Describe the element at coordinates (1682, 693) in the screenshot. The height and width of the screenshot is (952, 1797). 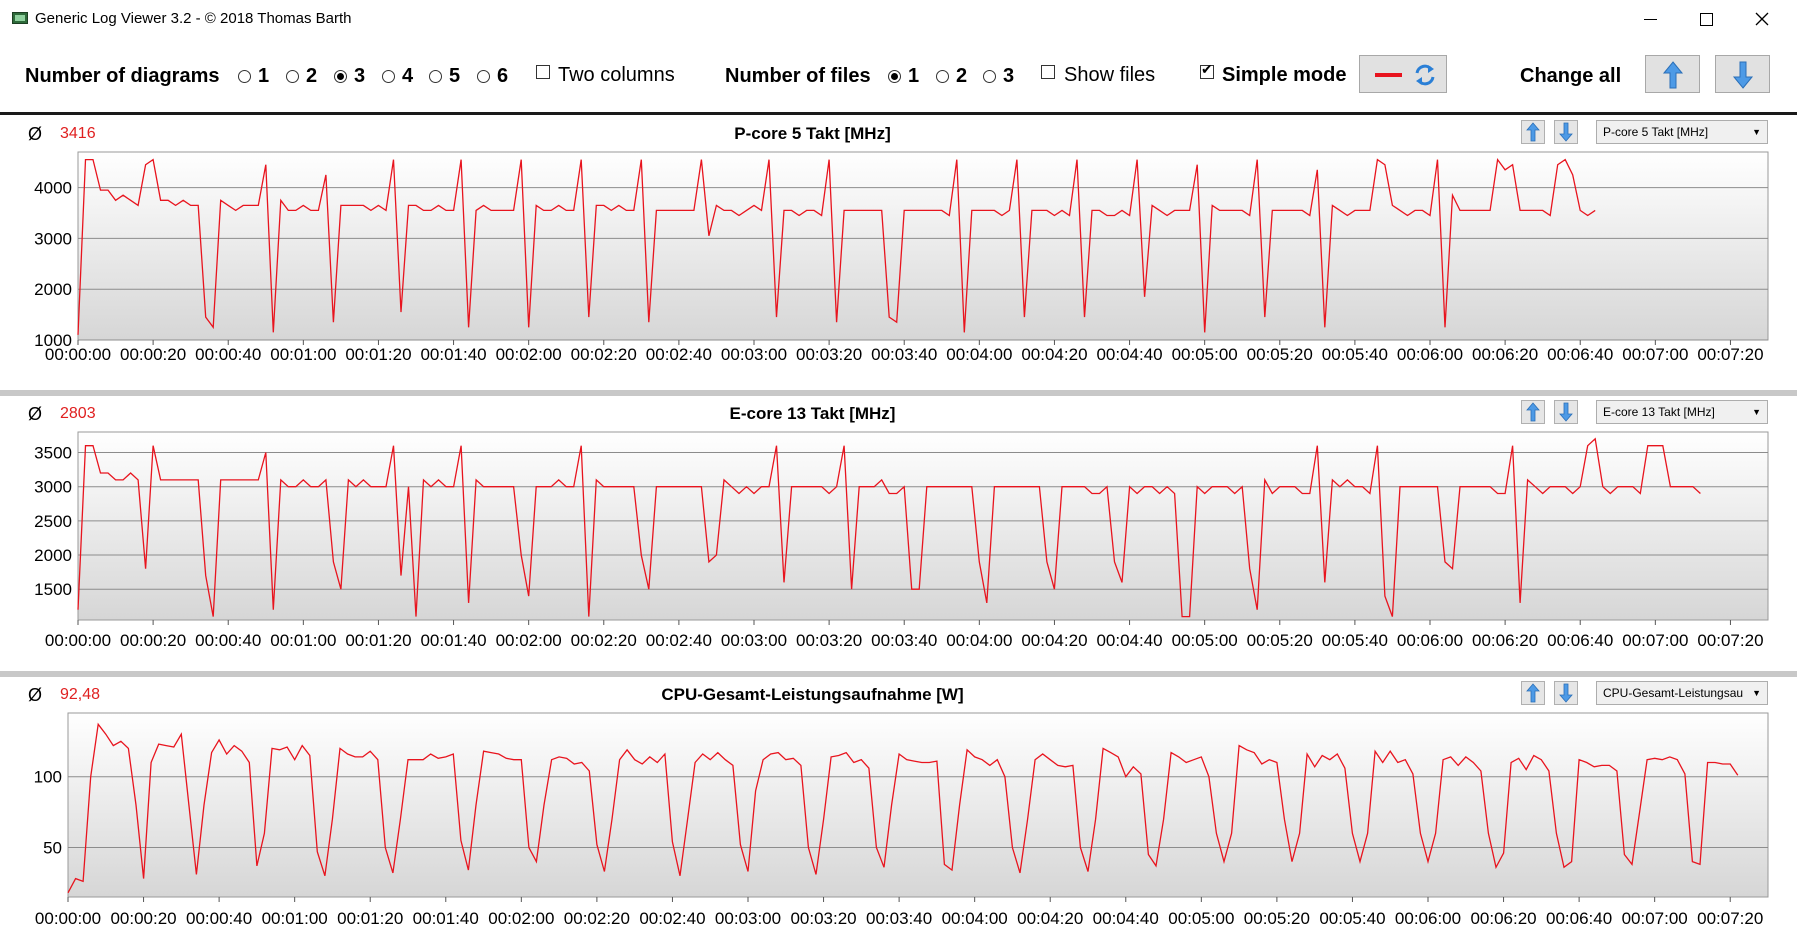
I see `channel-select: CPU-Gesamt-Leistungsau ▼` at that location.